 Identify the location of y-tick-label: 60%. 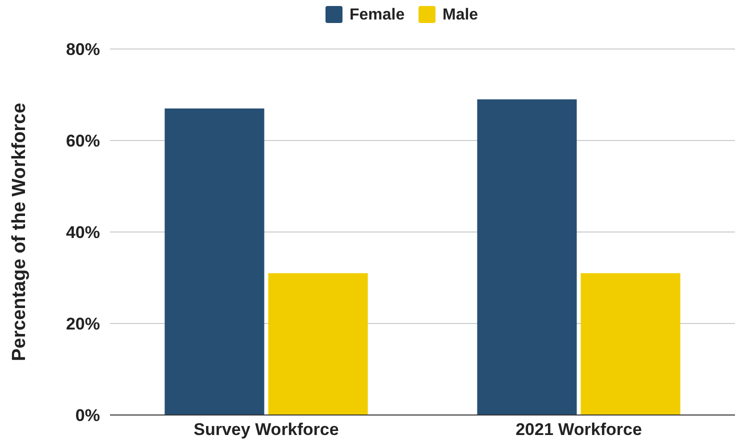
(83, 140).